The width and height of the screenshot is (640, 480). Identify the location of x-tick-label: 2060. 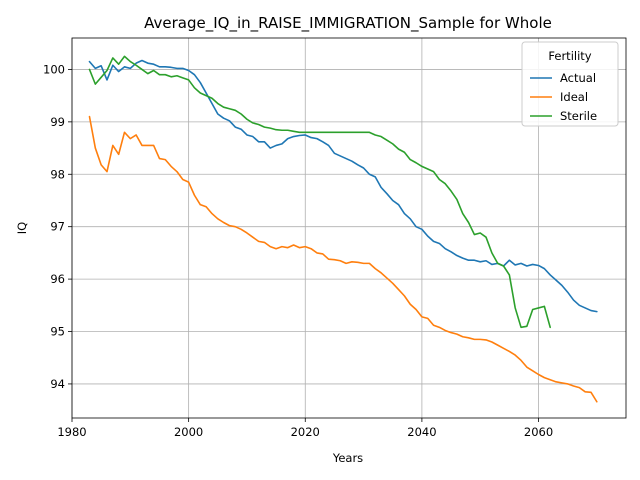
(538, 432).